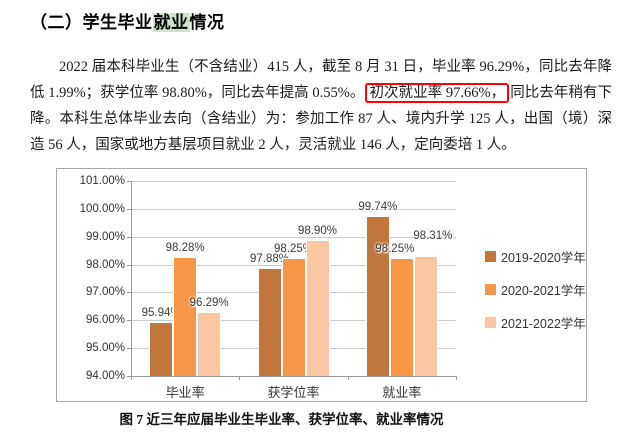 This screenshot has height=440, width=638. What do you see at coordinates (281, 419) in the screenshot?
I see `figure-caption: 图 7 近三年应届毕业生毕业率、获学位率、就业率情况` at bounding box center [281, 419].